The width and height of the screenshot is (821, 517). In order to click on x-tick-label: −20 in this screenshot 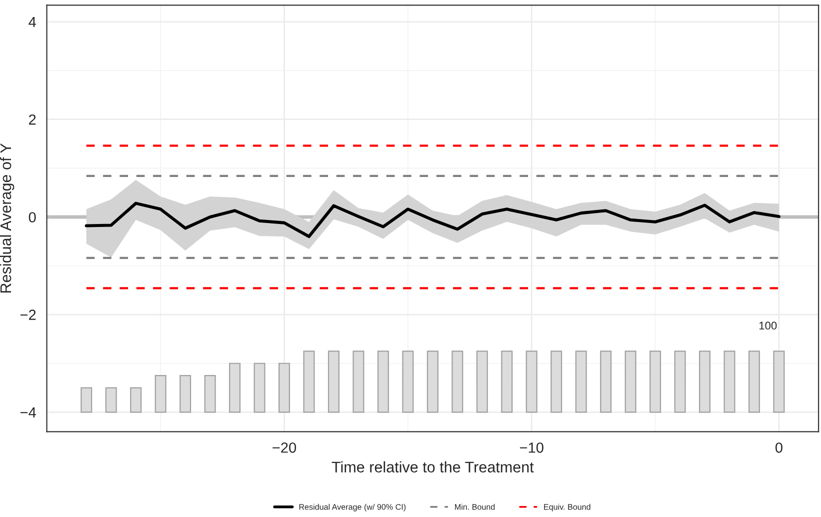, I will do `click(284, 447)`.